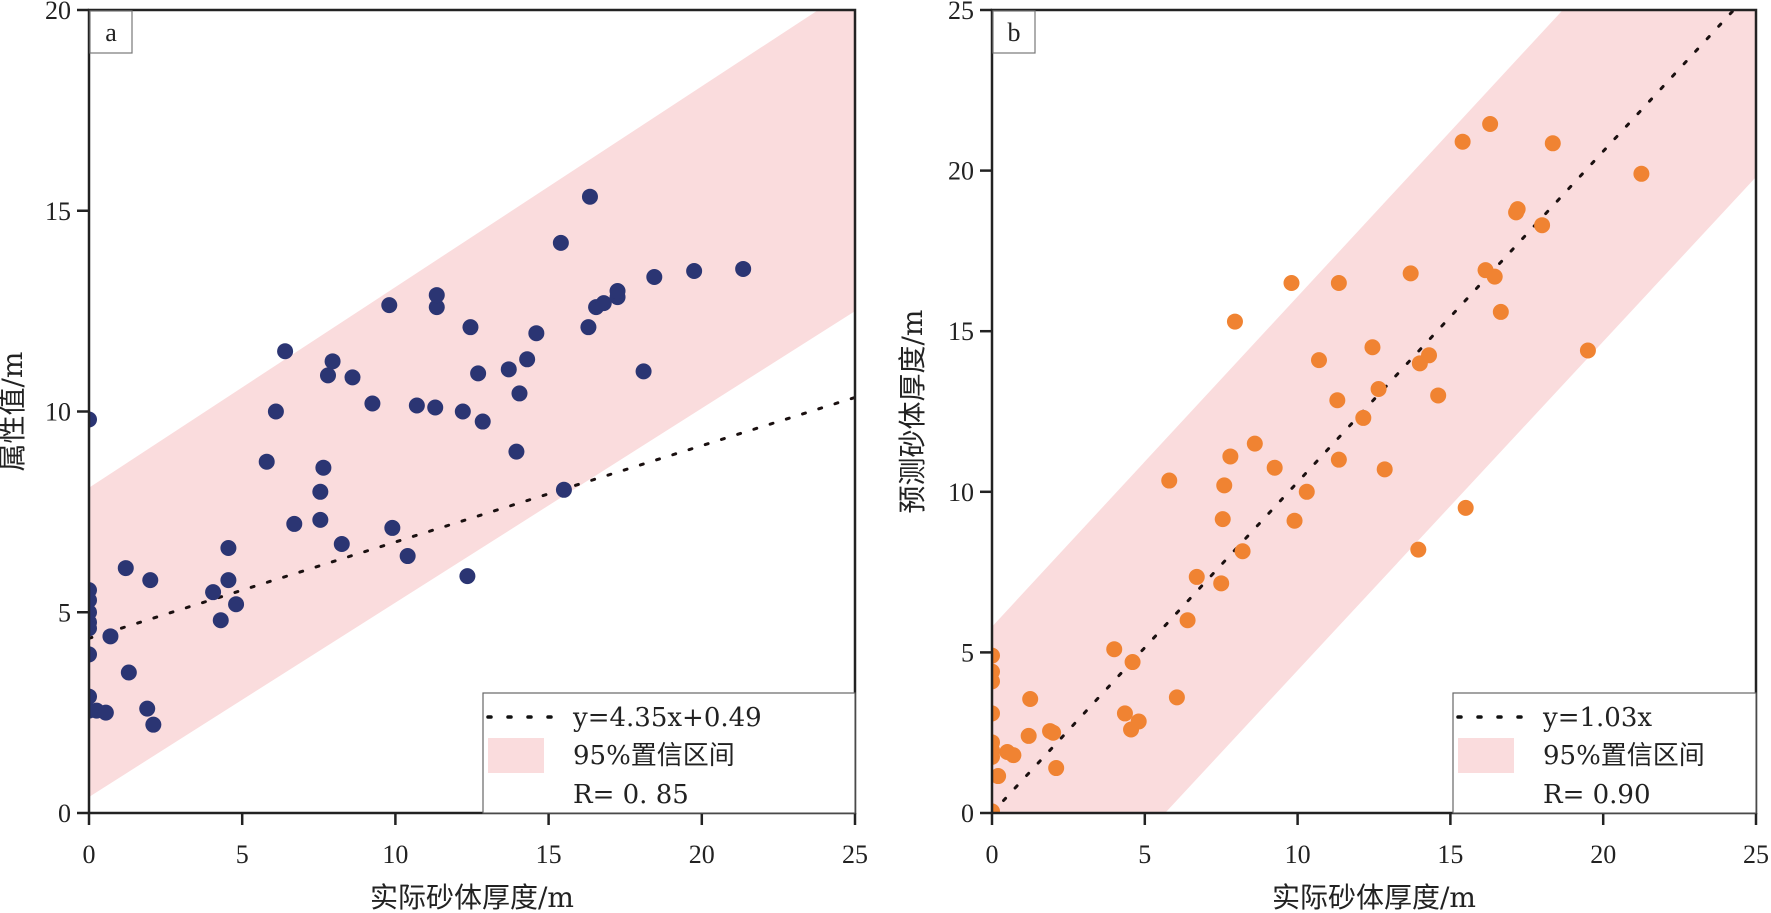 The image size is (1771, 913). Describe the element at coordinates (961, 12) in the screenshot. I see `y-tick-label: 25` at that location.